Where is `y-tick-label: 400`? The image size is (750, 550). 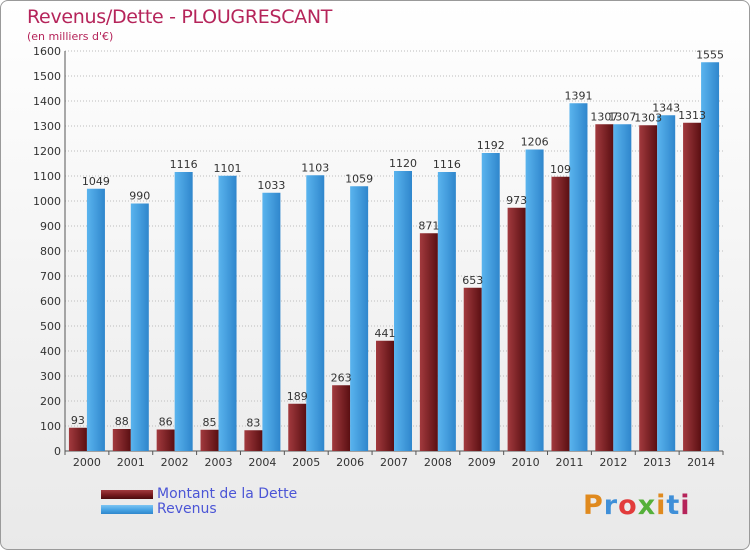
y-tick-label: 400 is located at coordinates (50, 351).